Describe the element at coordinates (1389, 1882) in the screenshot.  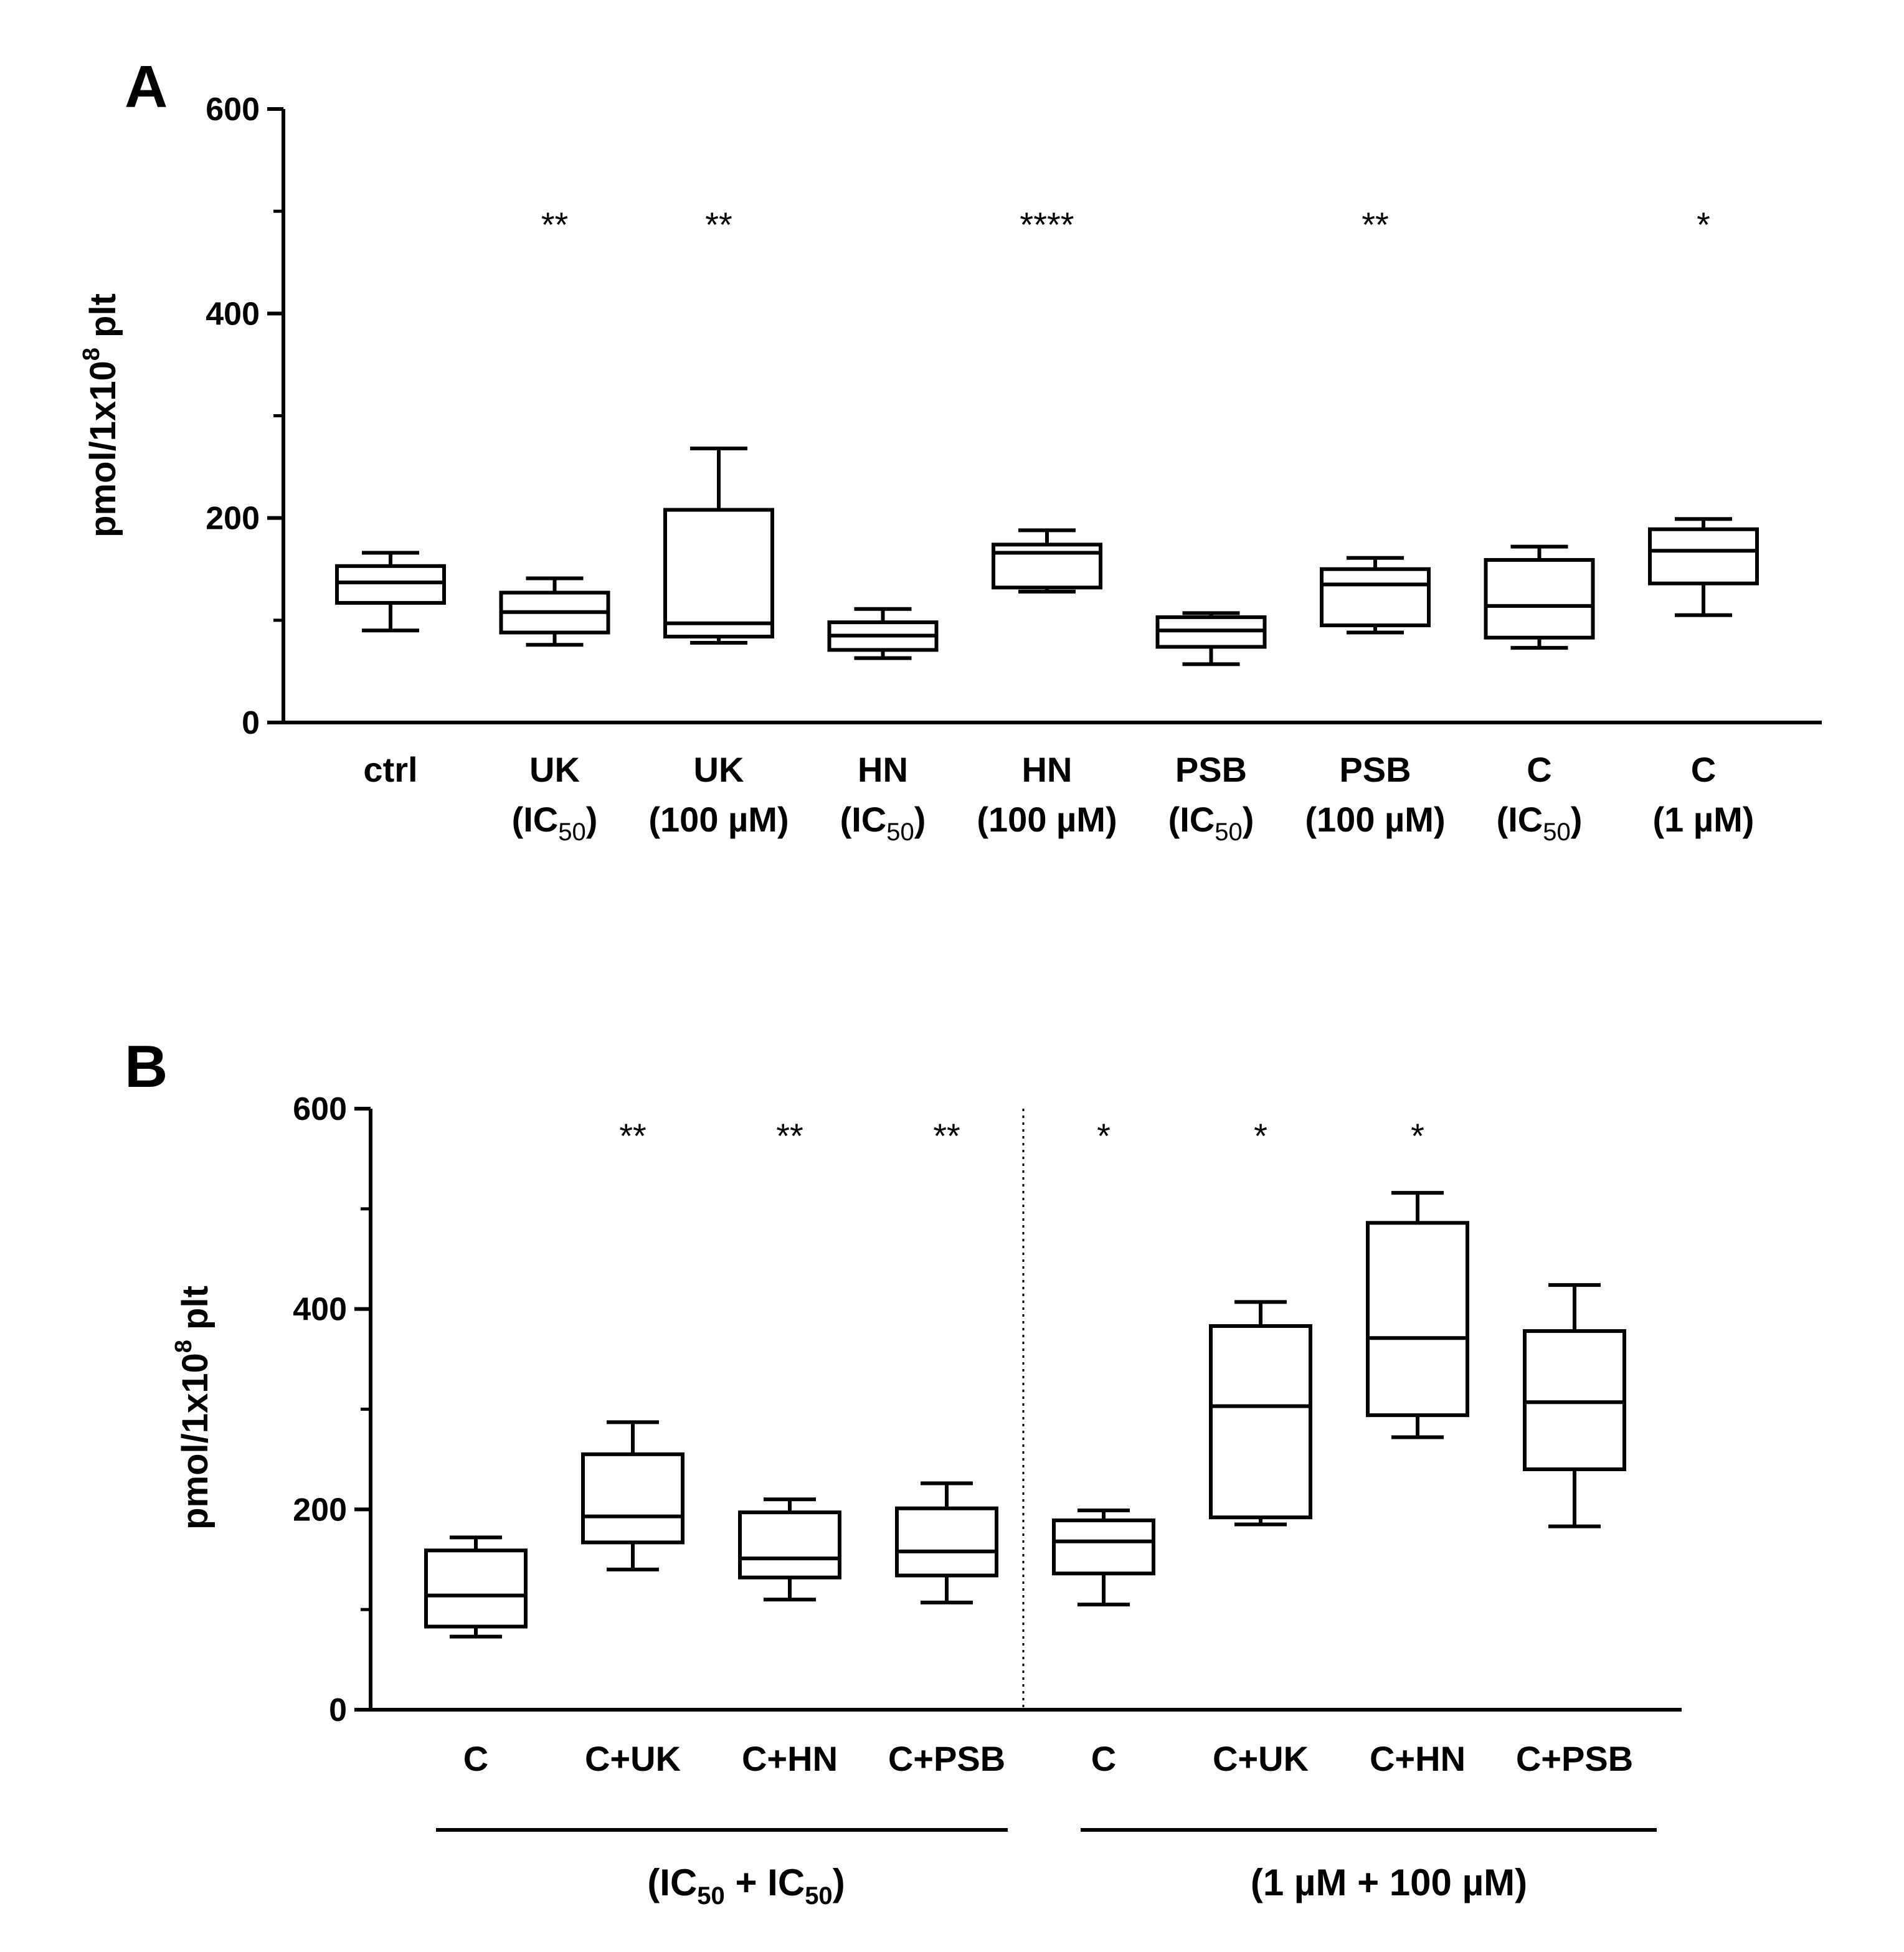
I see `group-label-concentration: (1 µM + 100 µM)` at that location.